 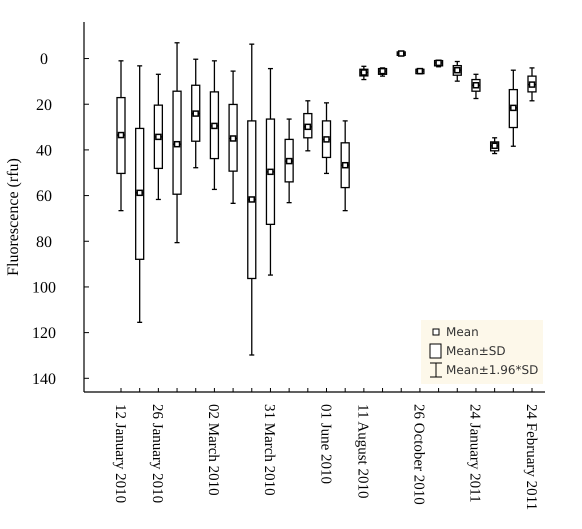 What do you see at coordinates (44, 59) in the screenshot?
I see `y-tick-label: 0` at bounding box center [44, 59].